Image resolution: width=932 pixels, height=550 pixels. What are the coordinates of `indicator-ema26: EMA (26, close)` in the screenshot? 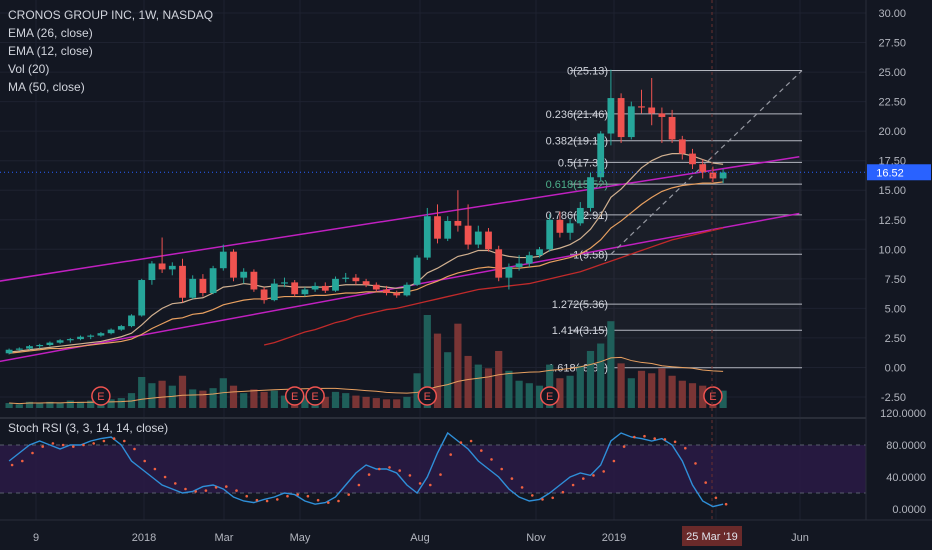 It's located at (50, 33).